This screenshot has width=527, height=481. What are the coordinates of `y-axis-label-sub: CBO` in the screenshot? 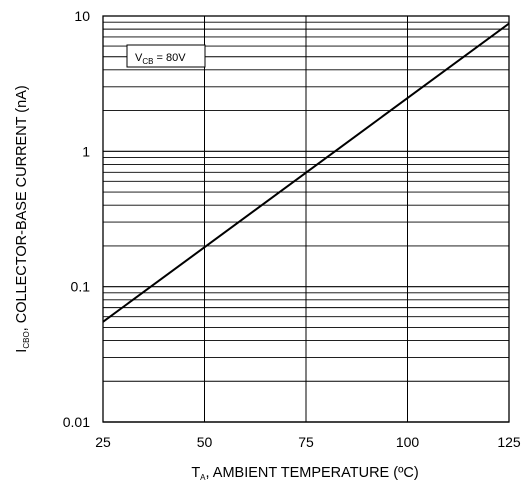 It's located at (26, 339).